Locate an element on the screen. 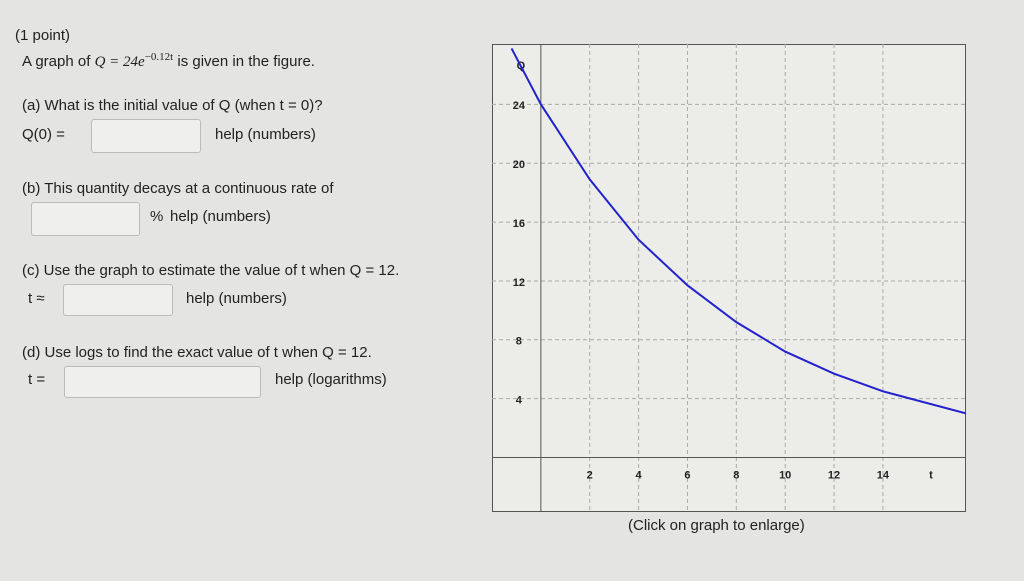 The width and height of the screenshot is (1024, 581). answer-label: % is located at coordinates (157, 216).